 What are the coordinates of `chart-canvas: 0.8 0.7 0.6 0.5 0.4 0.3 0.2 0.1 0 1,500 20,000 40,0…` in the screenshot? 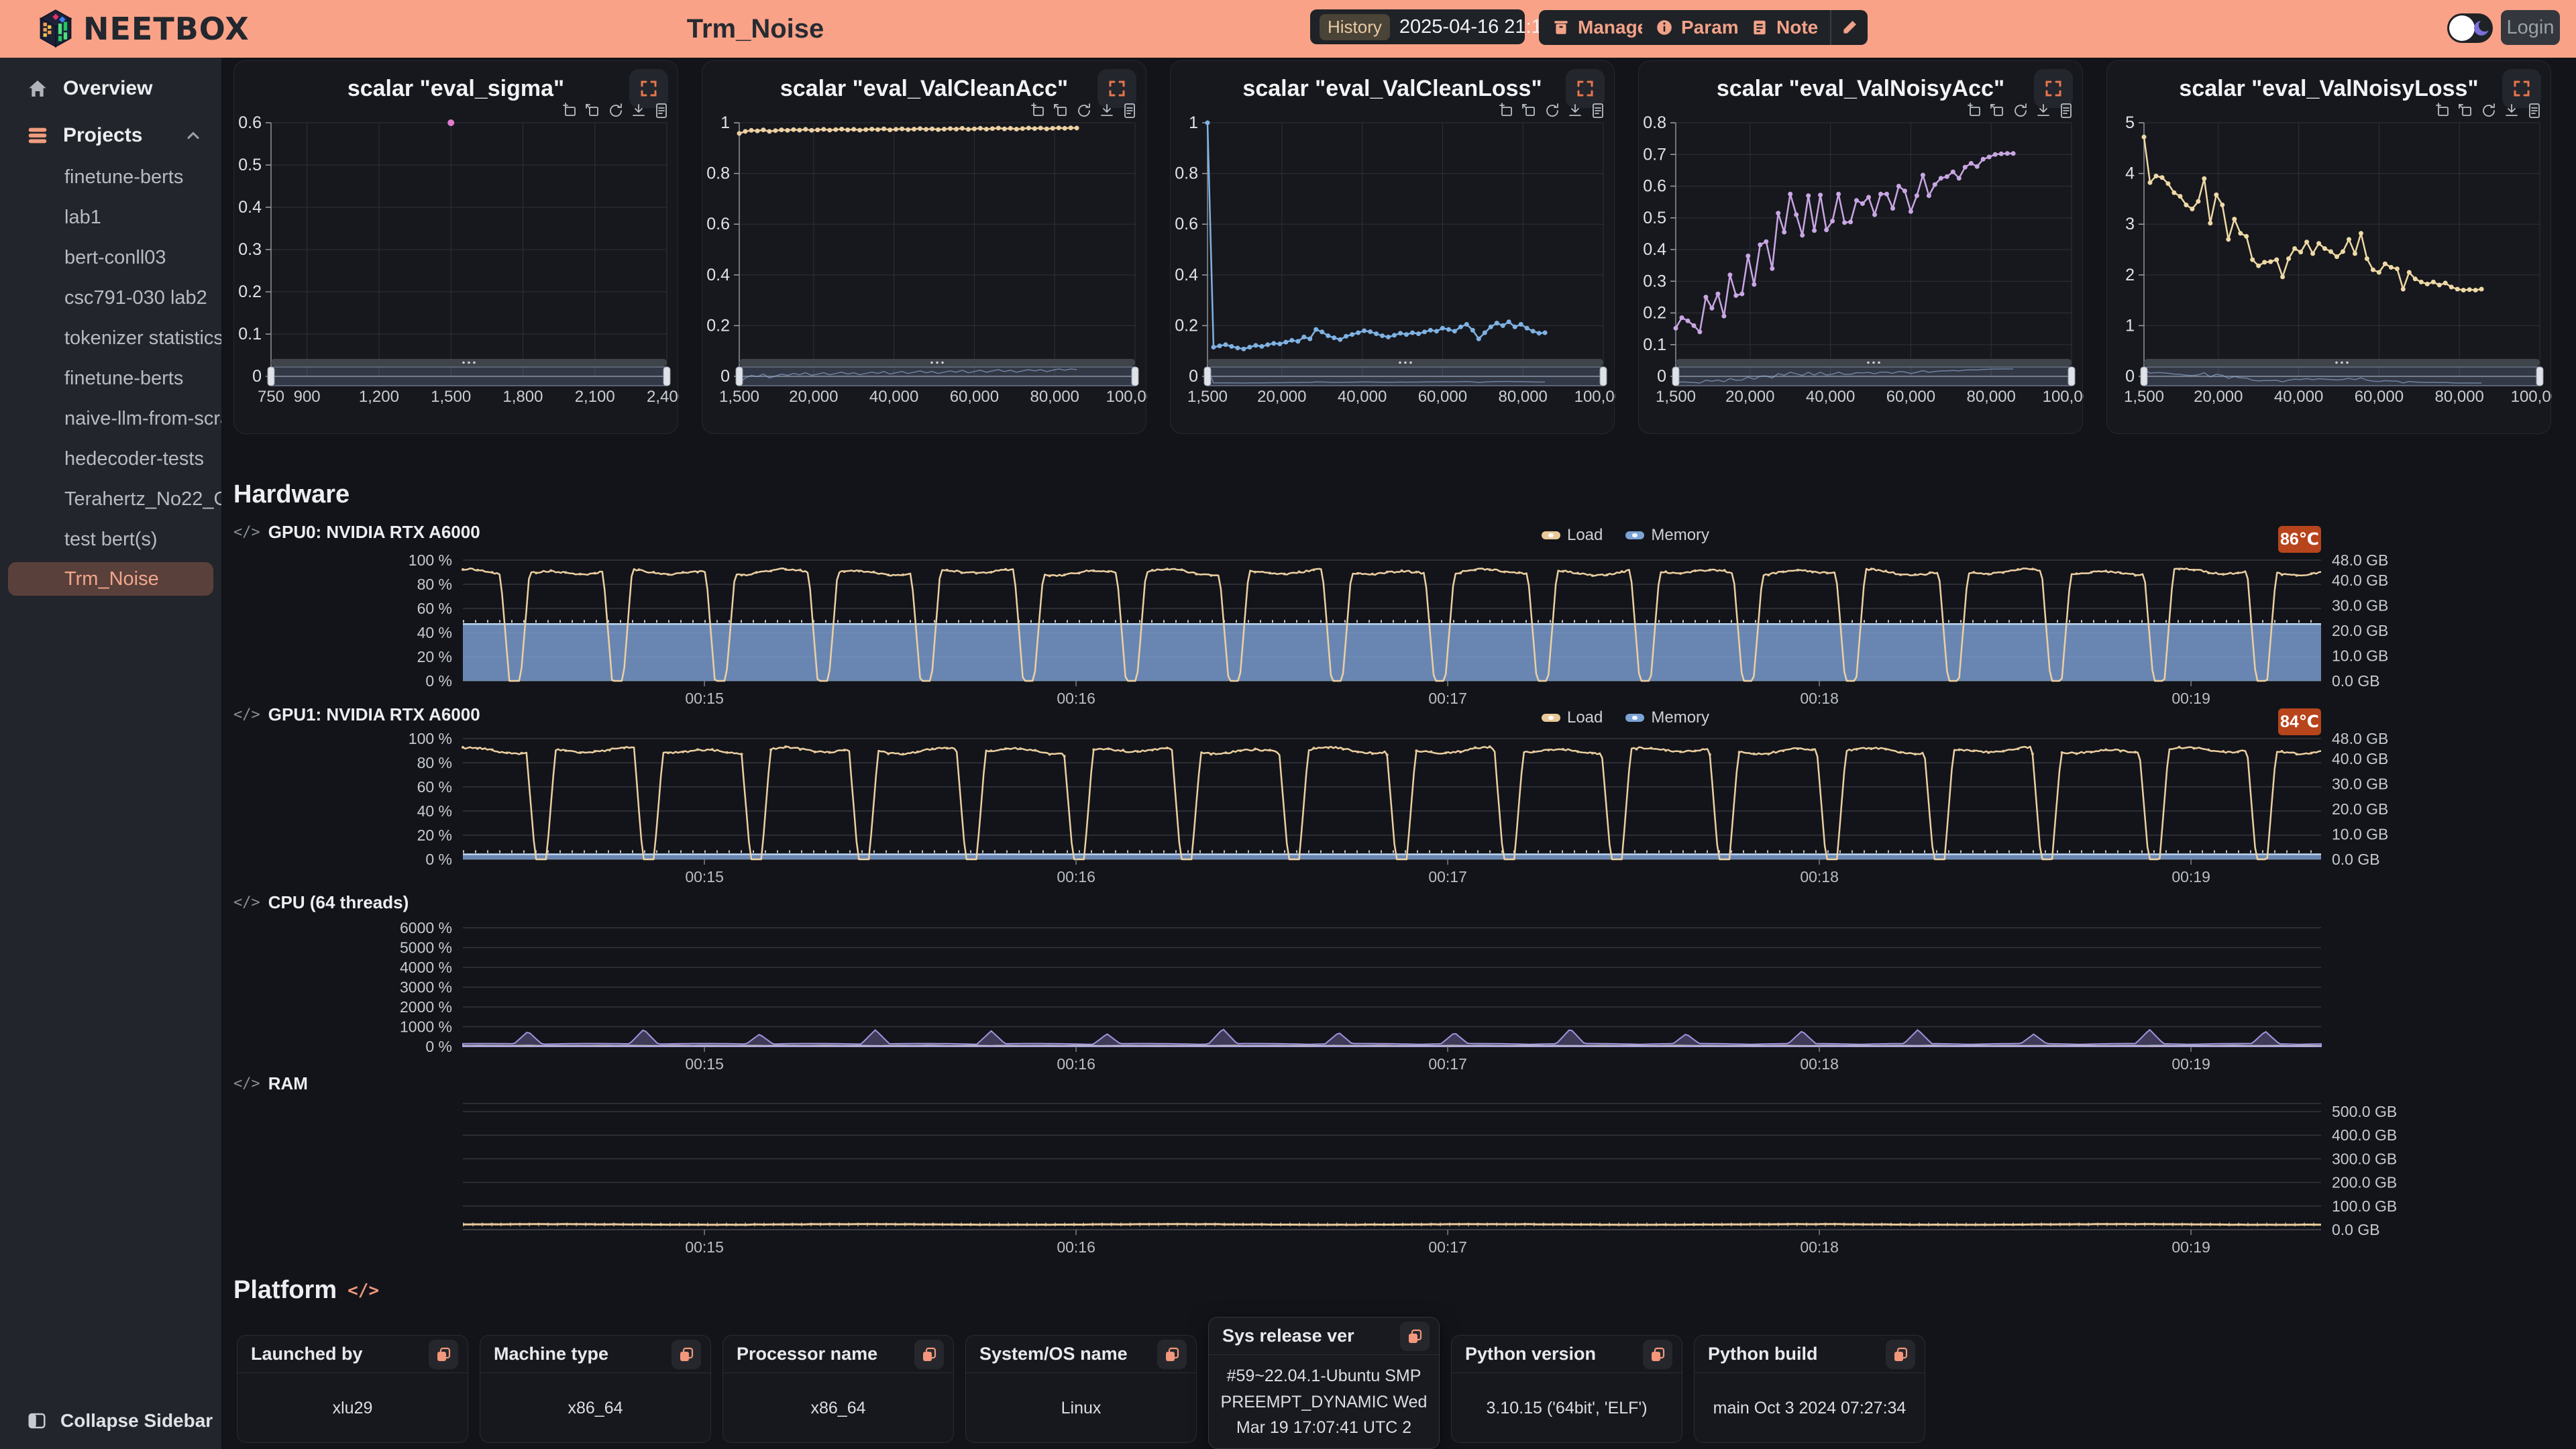 It's located at (1861, 248).